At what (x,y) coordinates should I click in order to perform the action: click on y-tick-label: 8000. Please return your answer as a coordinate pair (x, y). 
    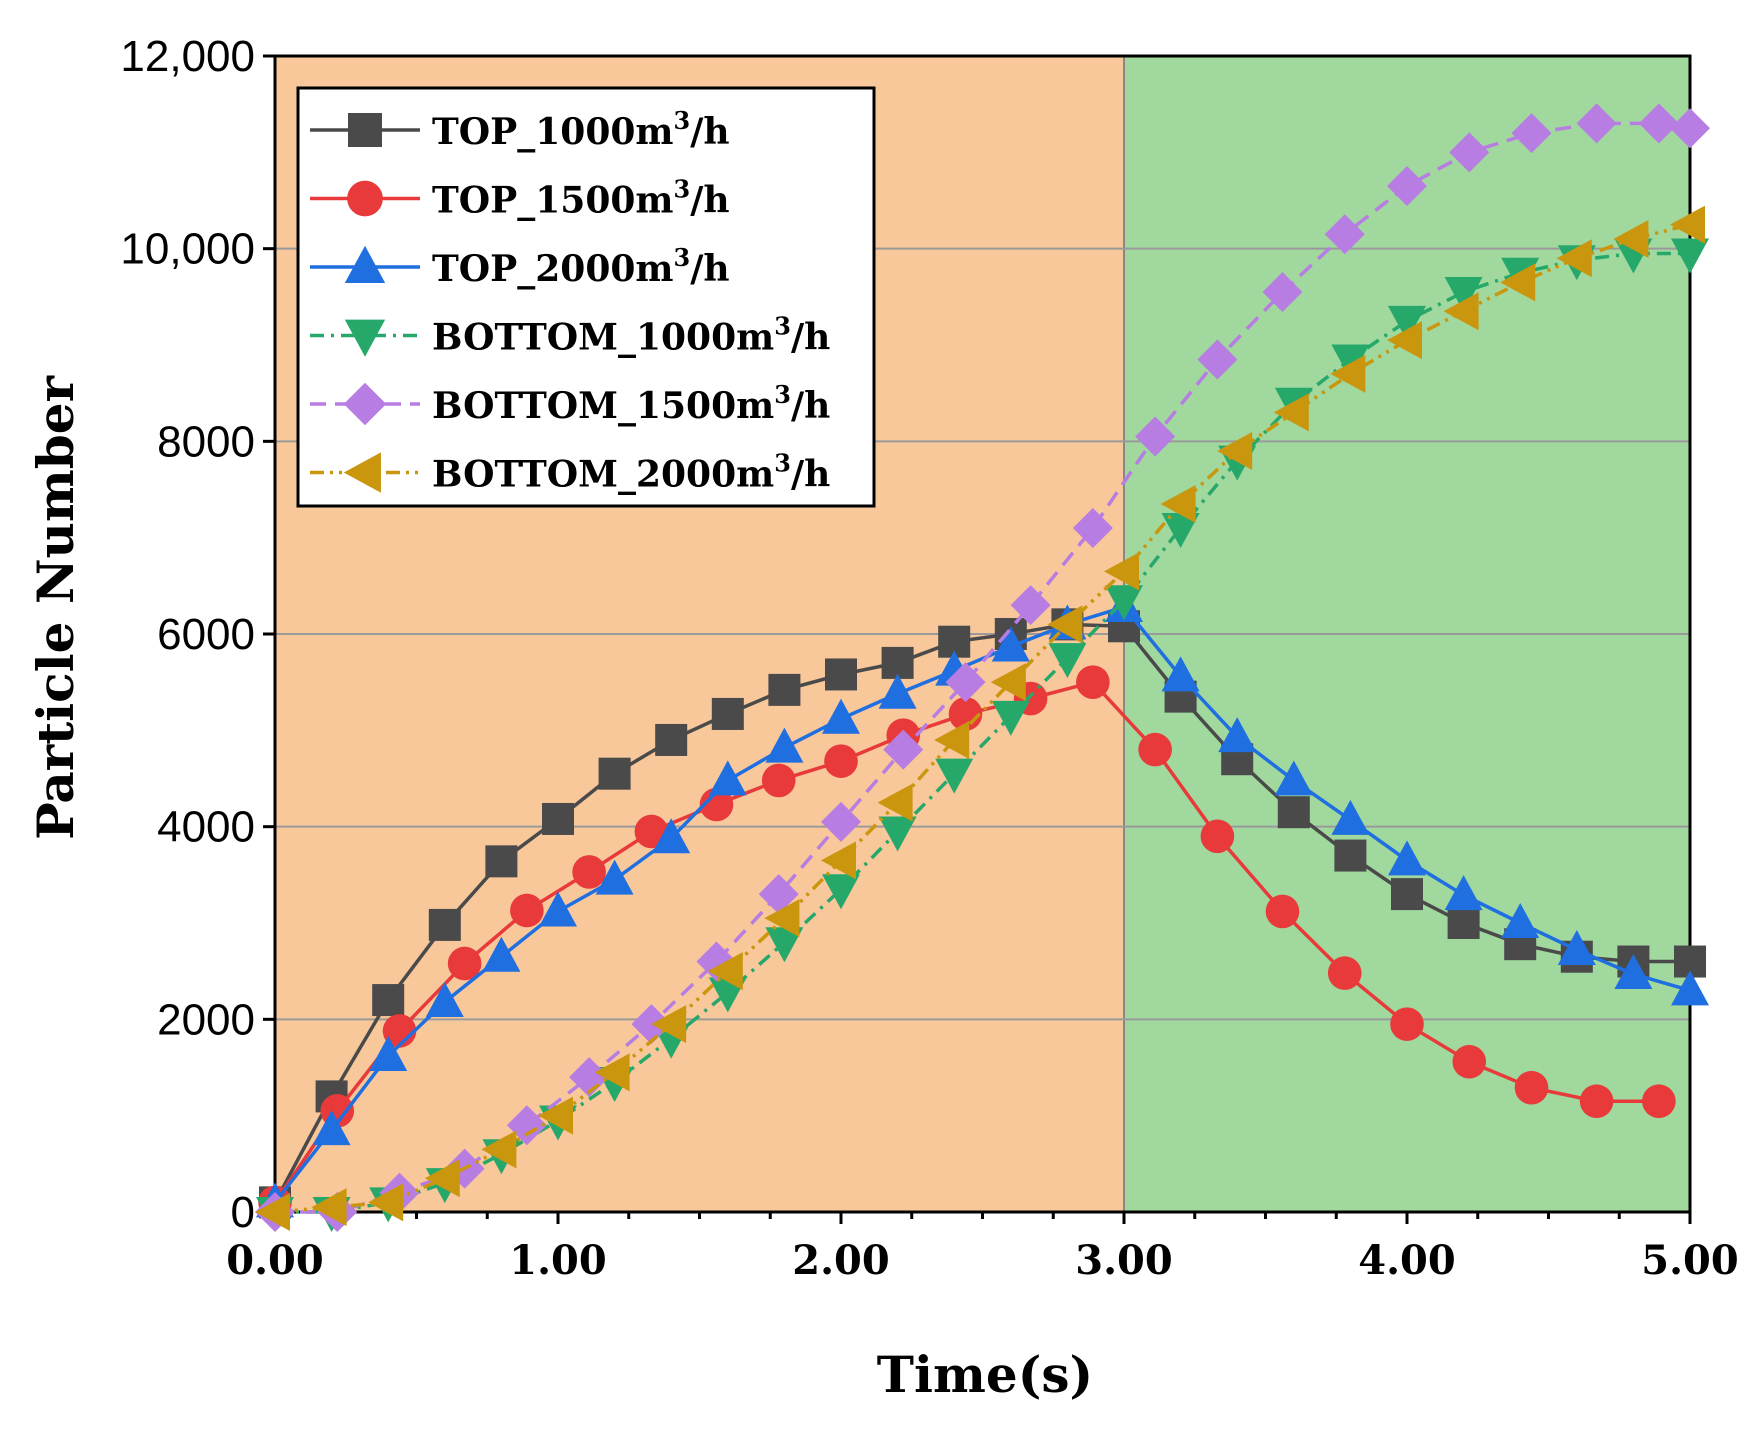
    Looking at the image, I should click on (206, 441).